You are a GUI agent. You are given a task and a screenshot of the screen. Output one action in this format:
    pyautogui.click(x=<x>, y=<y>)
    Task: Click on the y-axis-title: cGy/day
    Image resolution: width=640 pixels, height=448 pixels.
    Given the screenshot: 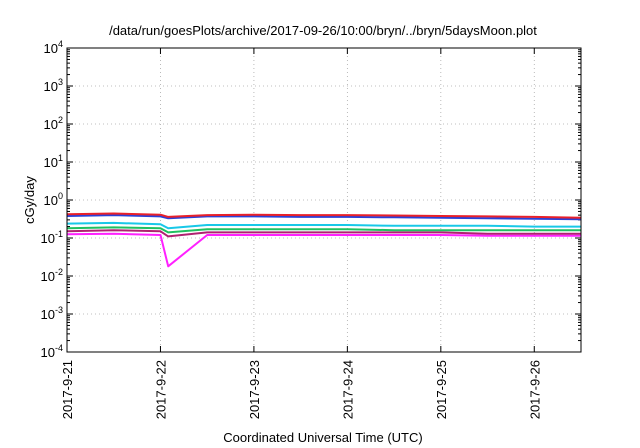 What is the action you would take?
    pyautogui.click(x=29, y=200)
    